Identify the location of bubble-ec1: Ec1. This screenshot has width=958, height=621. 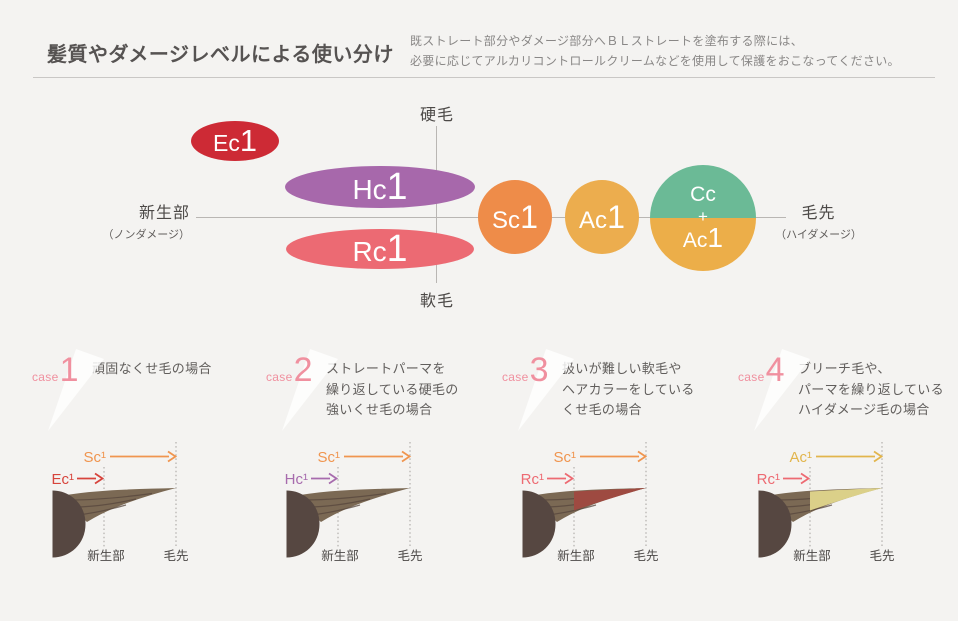
(235, 141).